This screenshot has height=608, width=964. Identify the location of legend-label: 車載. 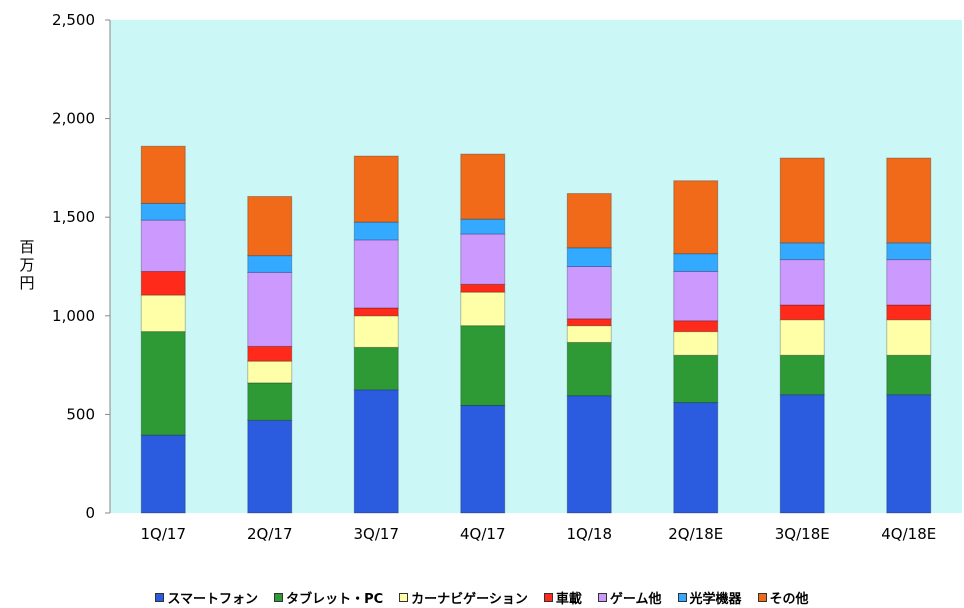
(568, 599).